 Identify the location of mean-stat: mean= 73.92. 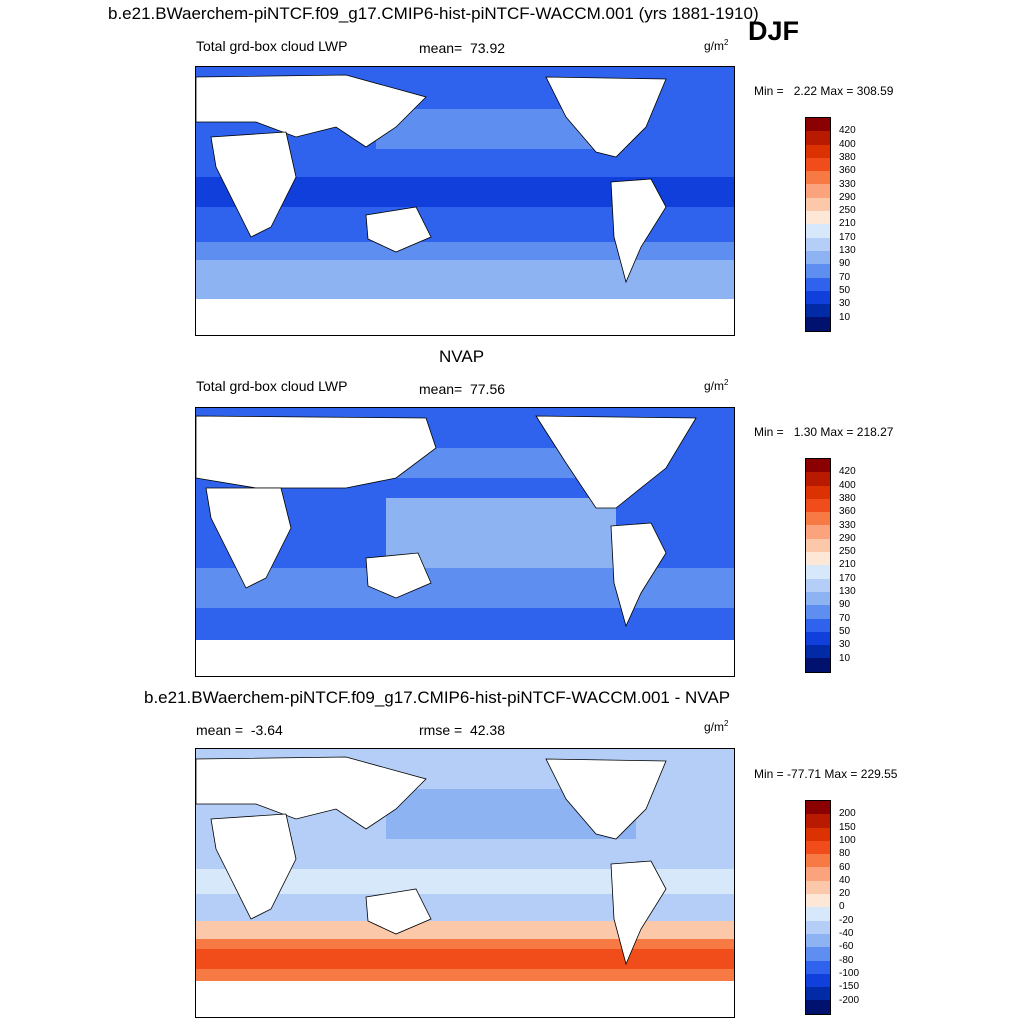
(462, 48).